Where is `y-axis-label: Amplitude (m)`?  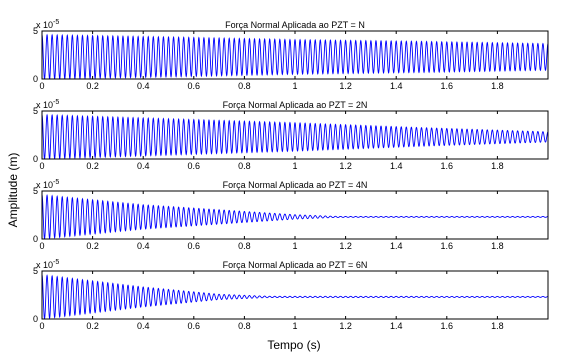
y-axis-label: Amplitude (m) is located at coordinates (13, 190).